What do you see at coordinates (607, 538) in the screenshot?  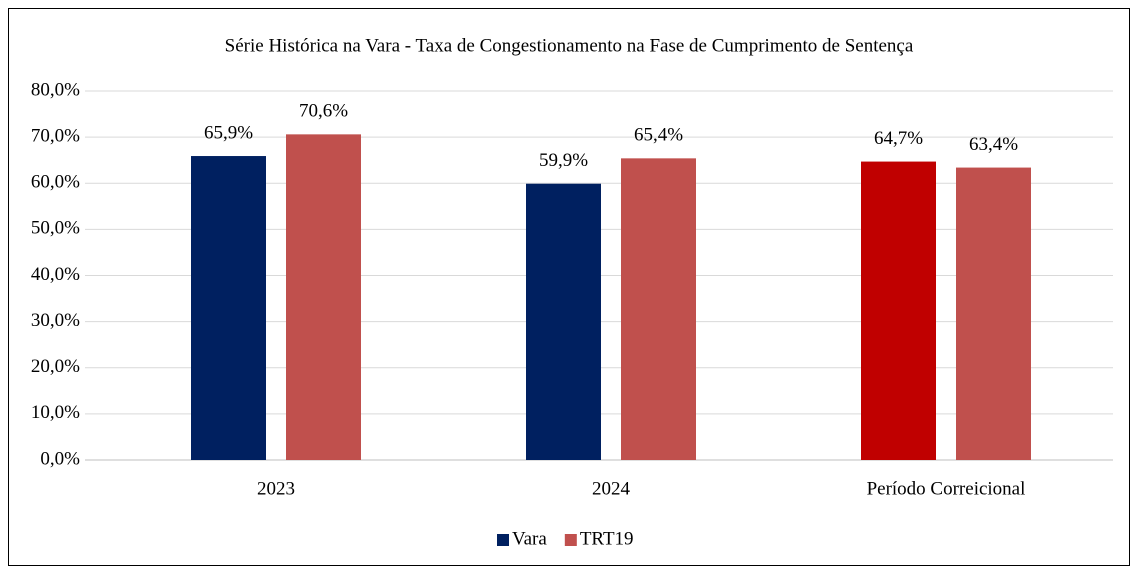 I see `legend-label: TRT19` at bounding box center [607, 538].